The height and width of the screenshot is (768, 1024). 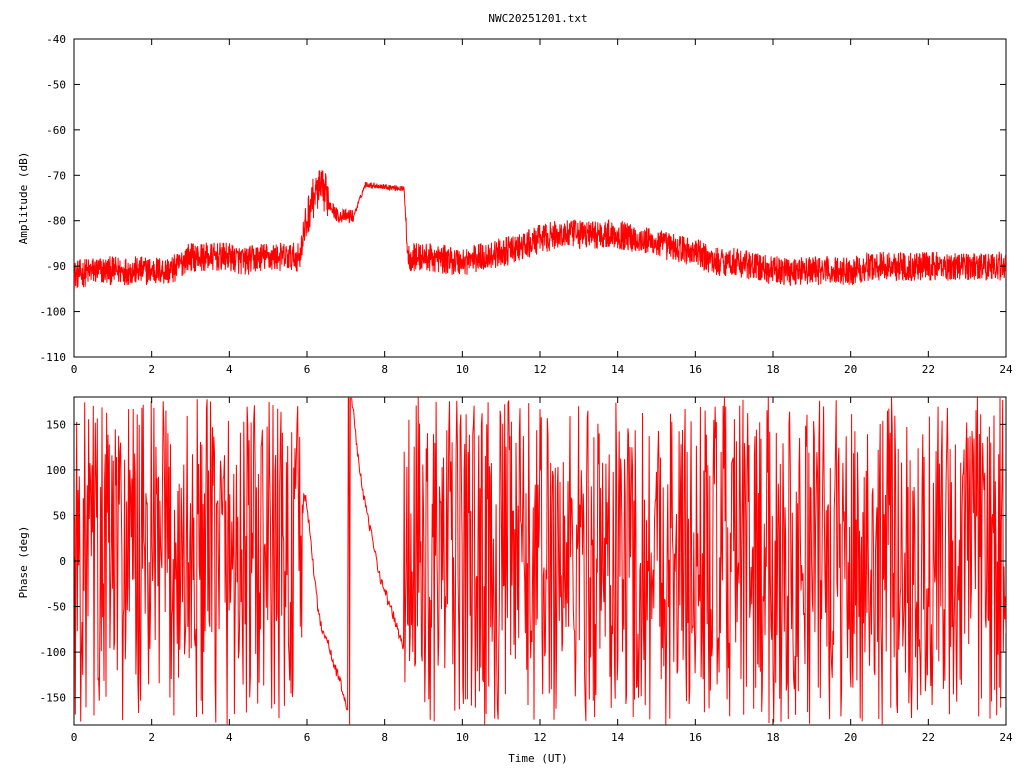 What do you see at coordinates (307, 369) in the screenshot?
I see `amplitude-x-tick-label: 6` at bounding box center [307, 369].